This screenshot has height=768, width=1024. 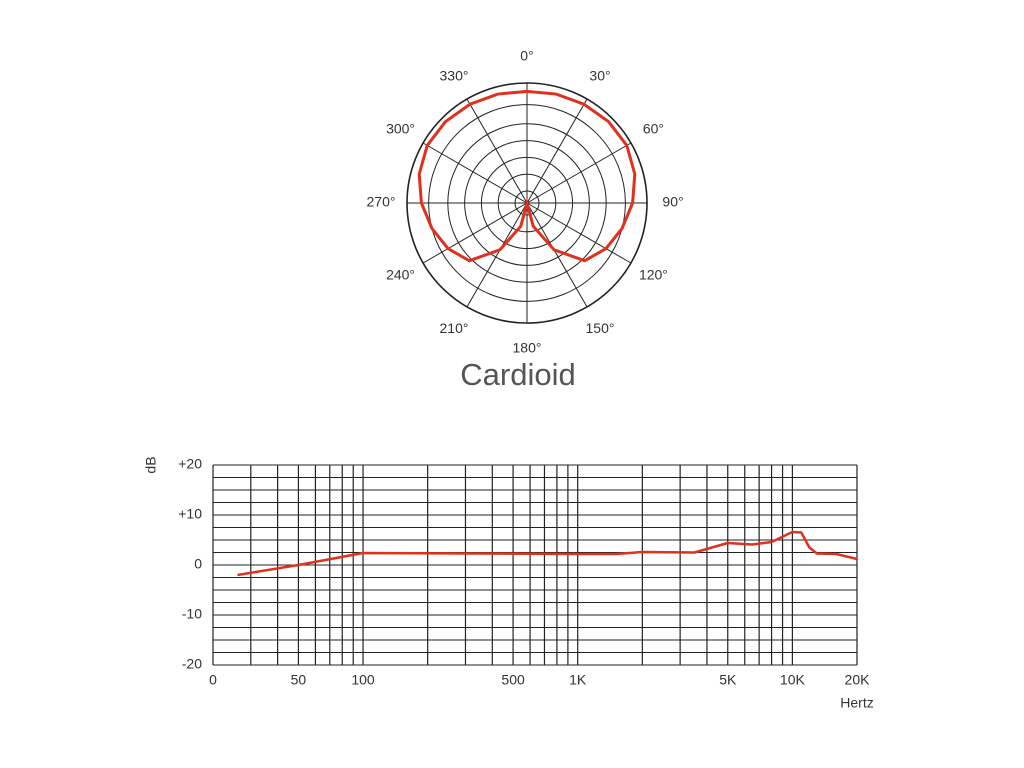 I want to click on angle-label: 180°, so click(x=527, y=348).